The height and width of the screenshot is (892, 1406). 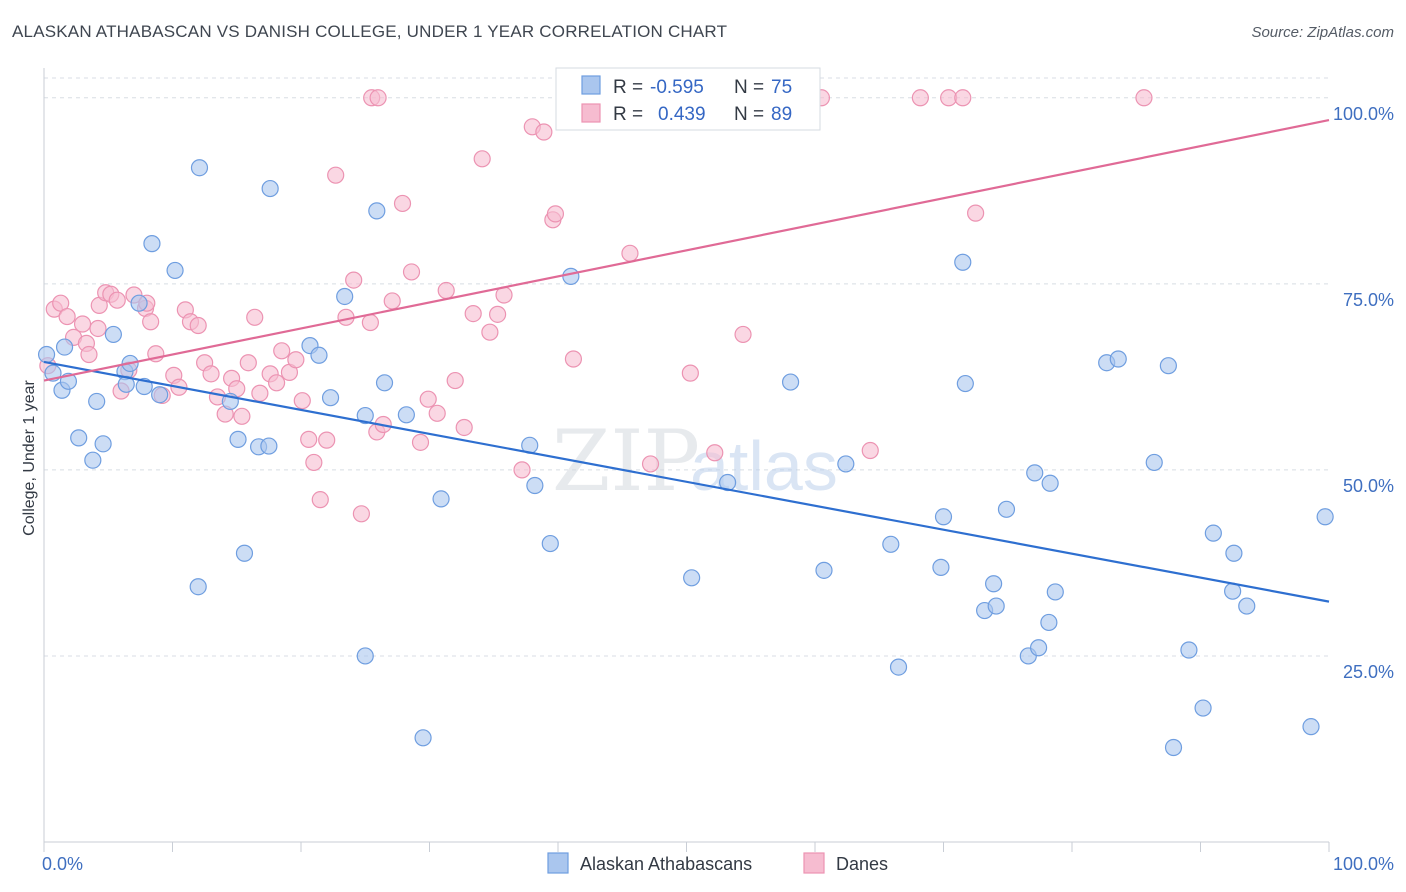 What do you see at coordinates (677, 87) in the screenshot?
I see `stats-r-value-blue: -0.595` at bounding box center [677, 87].